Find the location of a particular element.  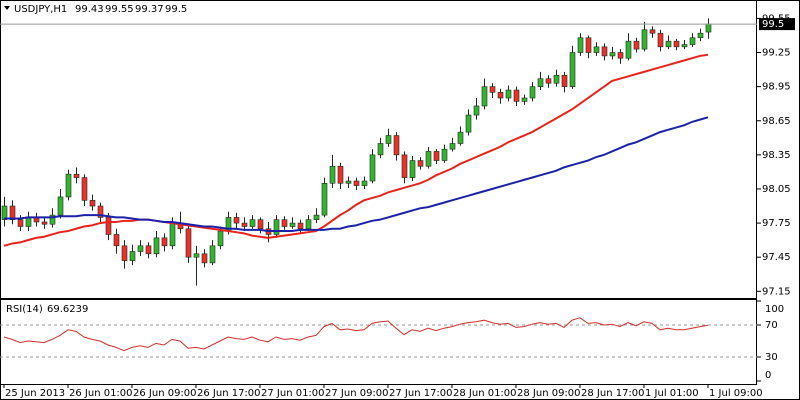

y-tick-label: 98.65 is located at coordinates (776, 121).